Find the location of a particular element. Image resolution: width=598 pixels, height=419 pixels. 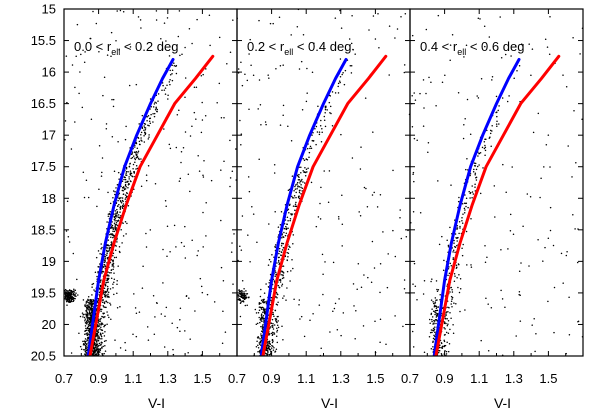

y-tick-label: 17.5 is located at coordinates (43, 166).